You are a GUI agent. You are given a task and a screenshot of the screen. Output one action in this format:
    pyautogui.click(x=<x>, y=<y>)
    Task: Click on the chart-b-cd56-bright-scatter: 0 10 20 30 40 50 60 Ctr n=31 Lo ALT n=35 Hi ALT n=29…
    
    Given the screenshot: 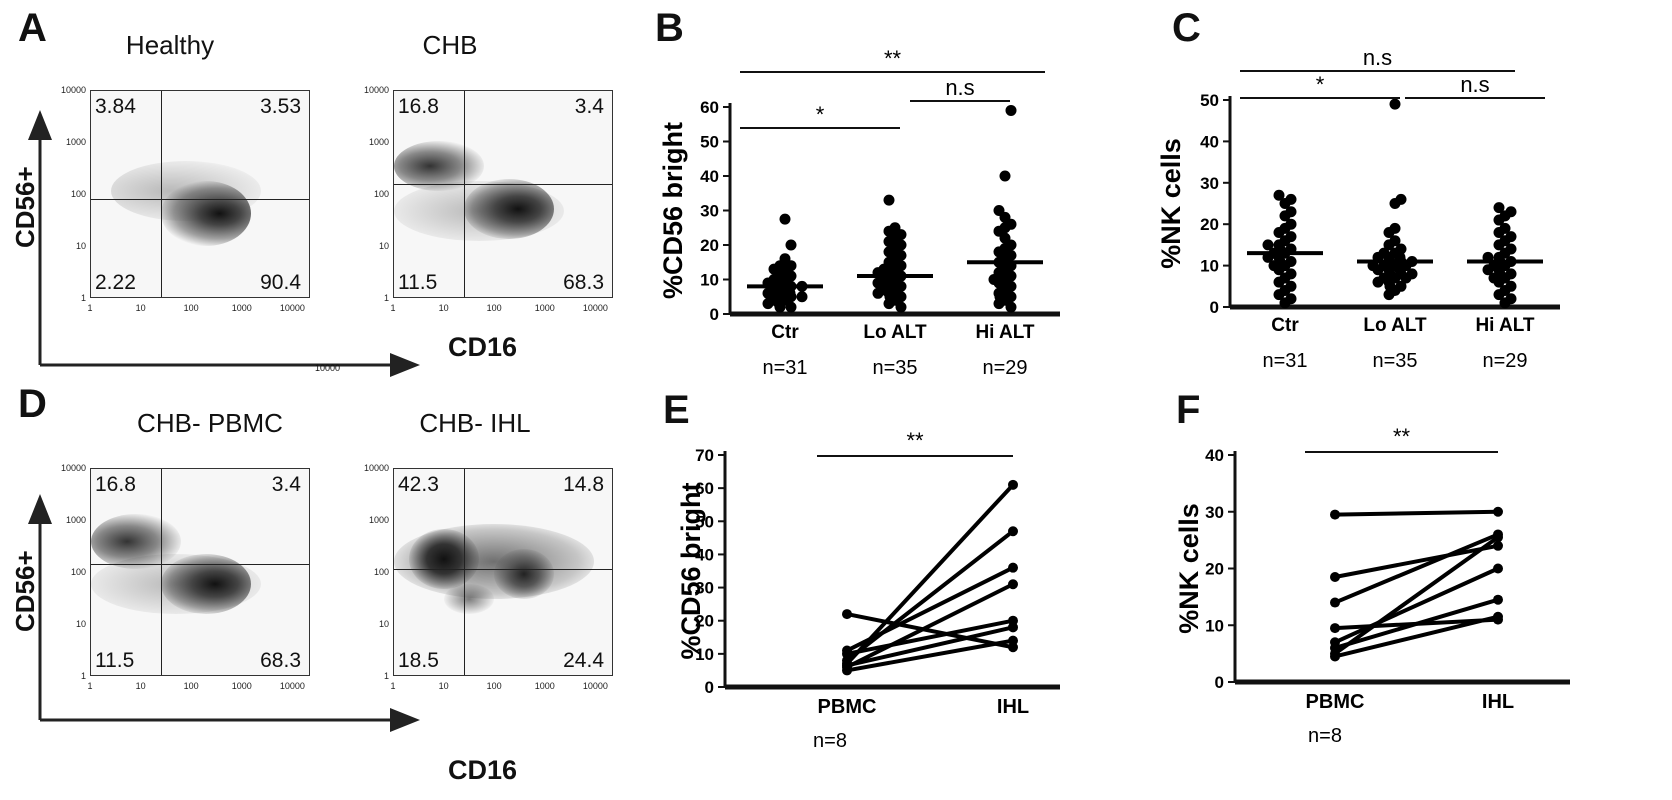 What is the action you would take?
    pyautogui.click(x=859, y=212)
    